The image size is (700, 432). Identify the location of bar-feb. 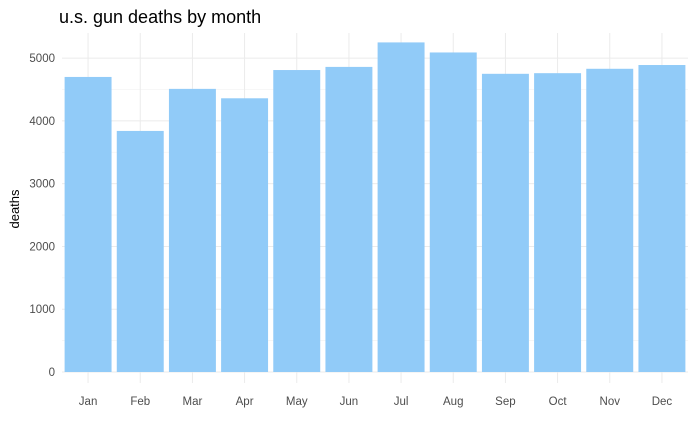
(140, 251).